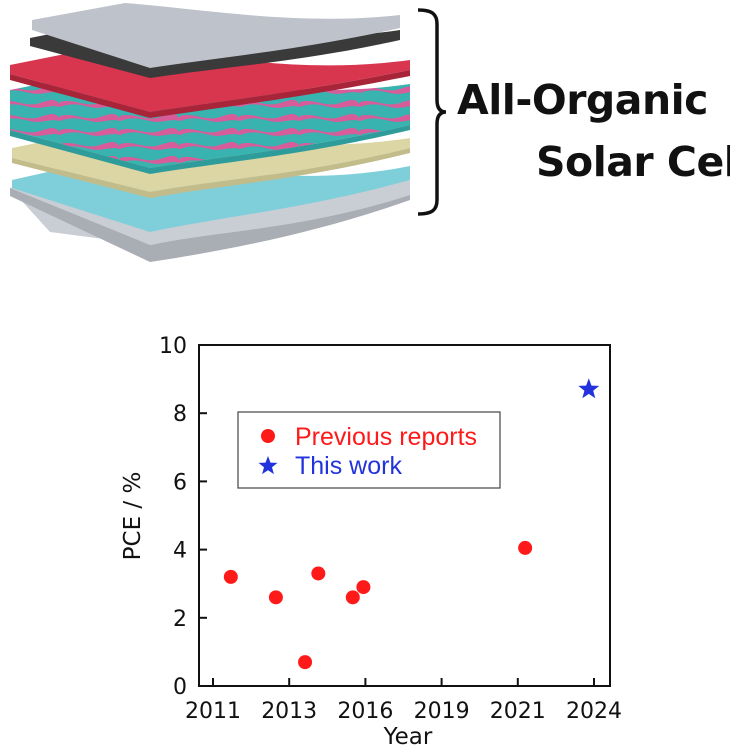  I want to click on illustration-title-line1: All-Organic, so click(583, 100).